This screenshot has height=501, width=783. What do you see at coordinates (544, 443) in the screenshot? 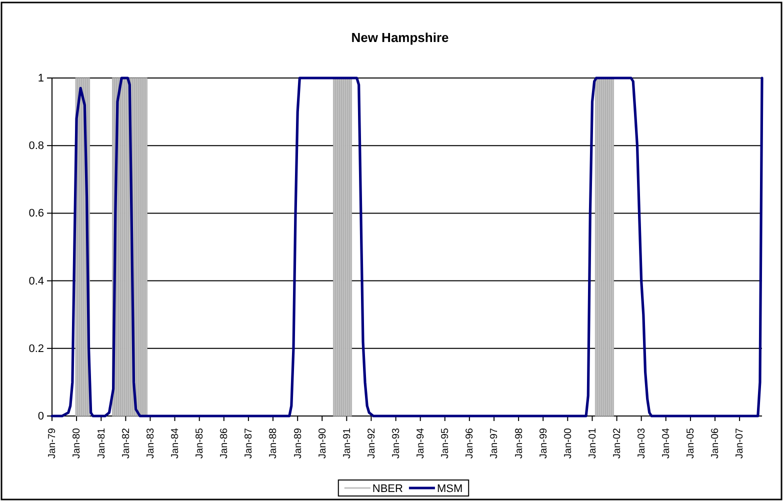
I see `x-tick-label: Jan-99` at bounding box center [544, 443].